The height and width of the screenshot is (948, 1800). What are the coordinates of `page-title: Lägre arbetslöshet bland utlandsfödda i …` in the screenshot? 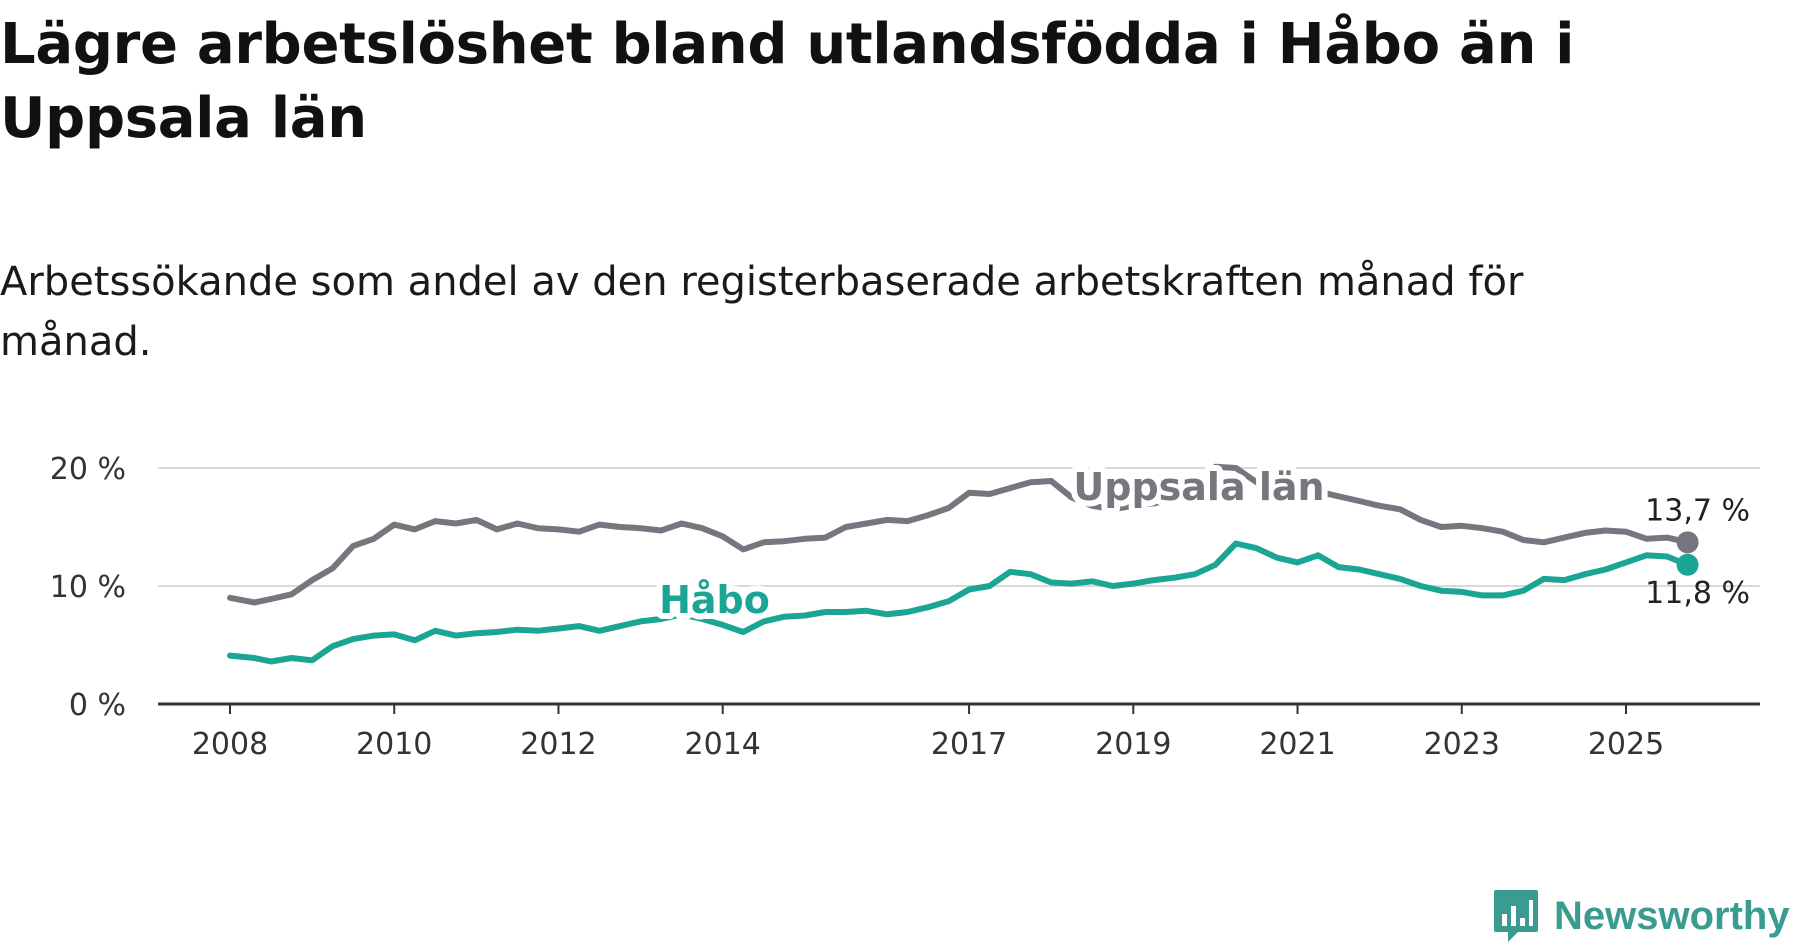 It's located at (787, 81).